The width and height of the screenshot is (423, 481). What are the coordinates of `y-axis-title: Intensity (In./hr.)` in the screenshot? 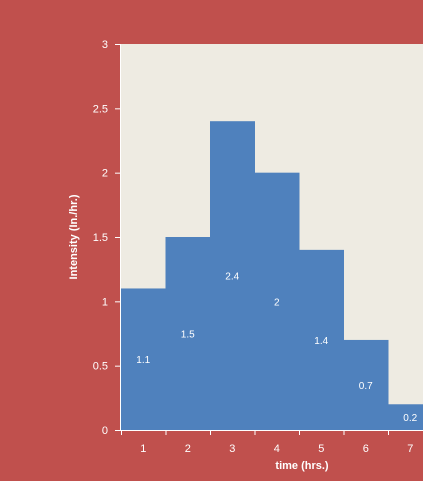 It's located at (74, 236).